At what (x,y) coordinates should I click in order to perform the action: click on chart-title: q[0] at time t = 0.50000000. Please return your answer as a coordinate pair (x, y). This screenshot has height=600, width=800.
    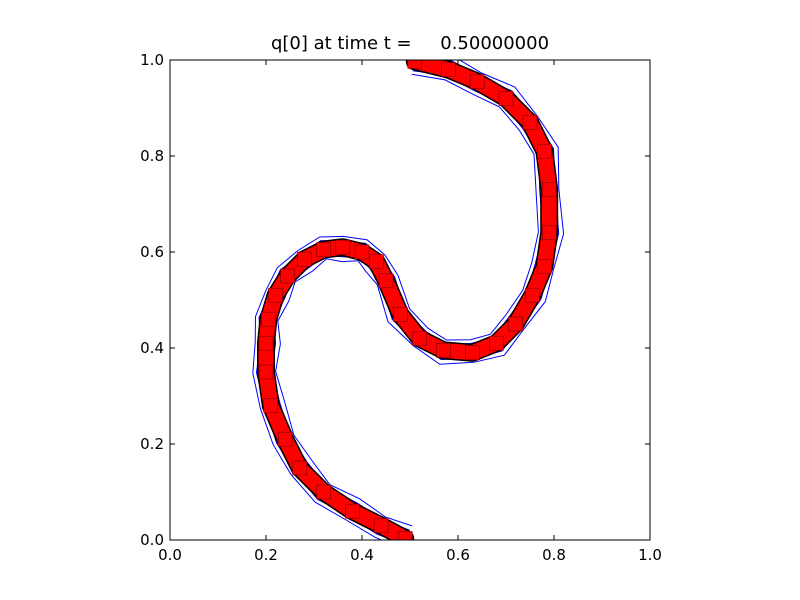
    Looking at the image, I should click on (410, 43).